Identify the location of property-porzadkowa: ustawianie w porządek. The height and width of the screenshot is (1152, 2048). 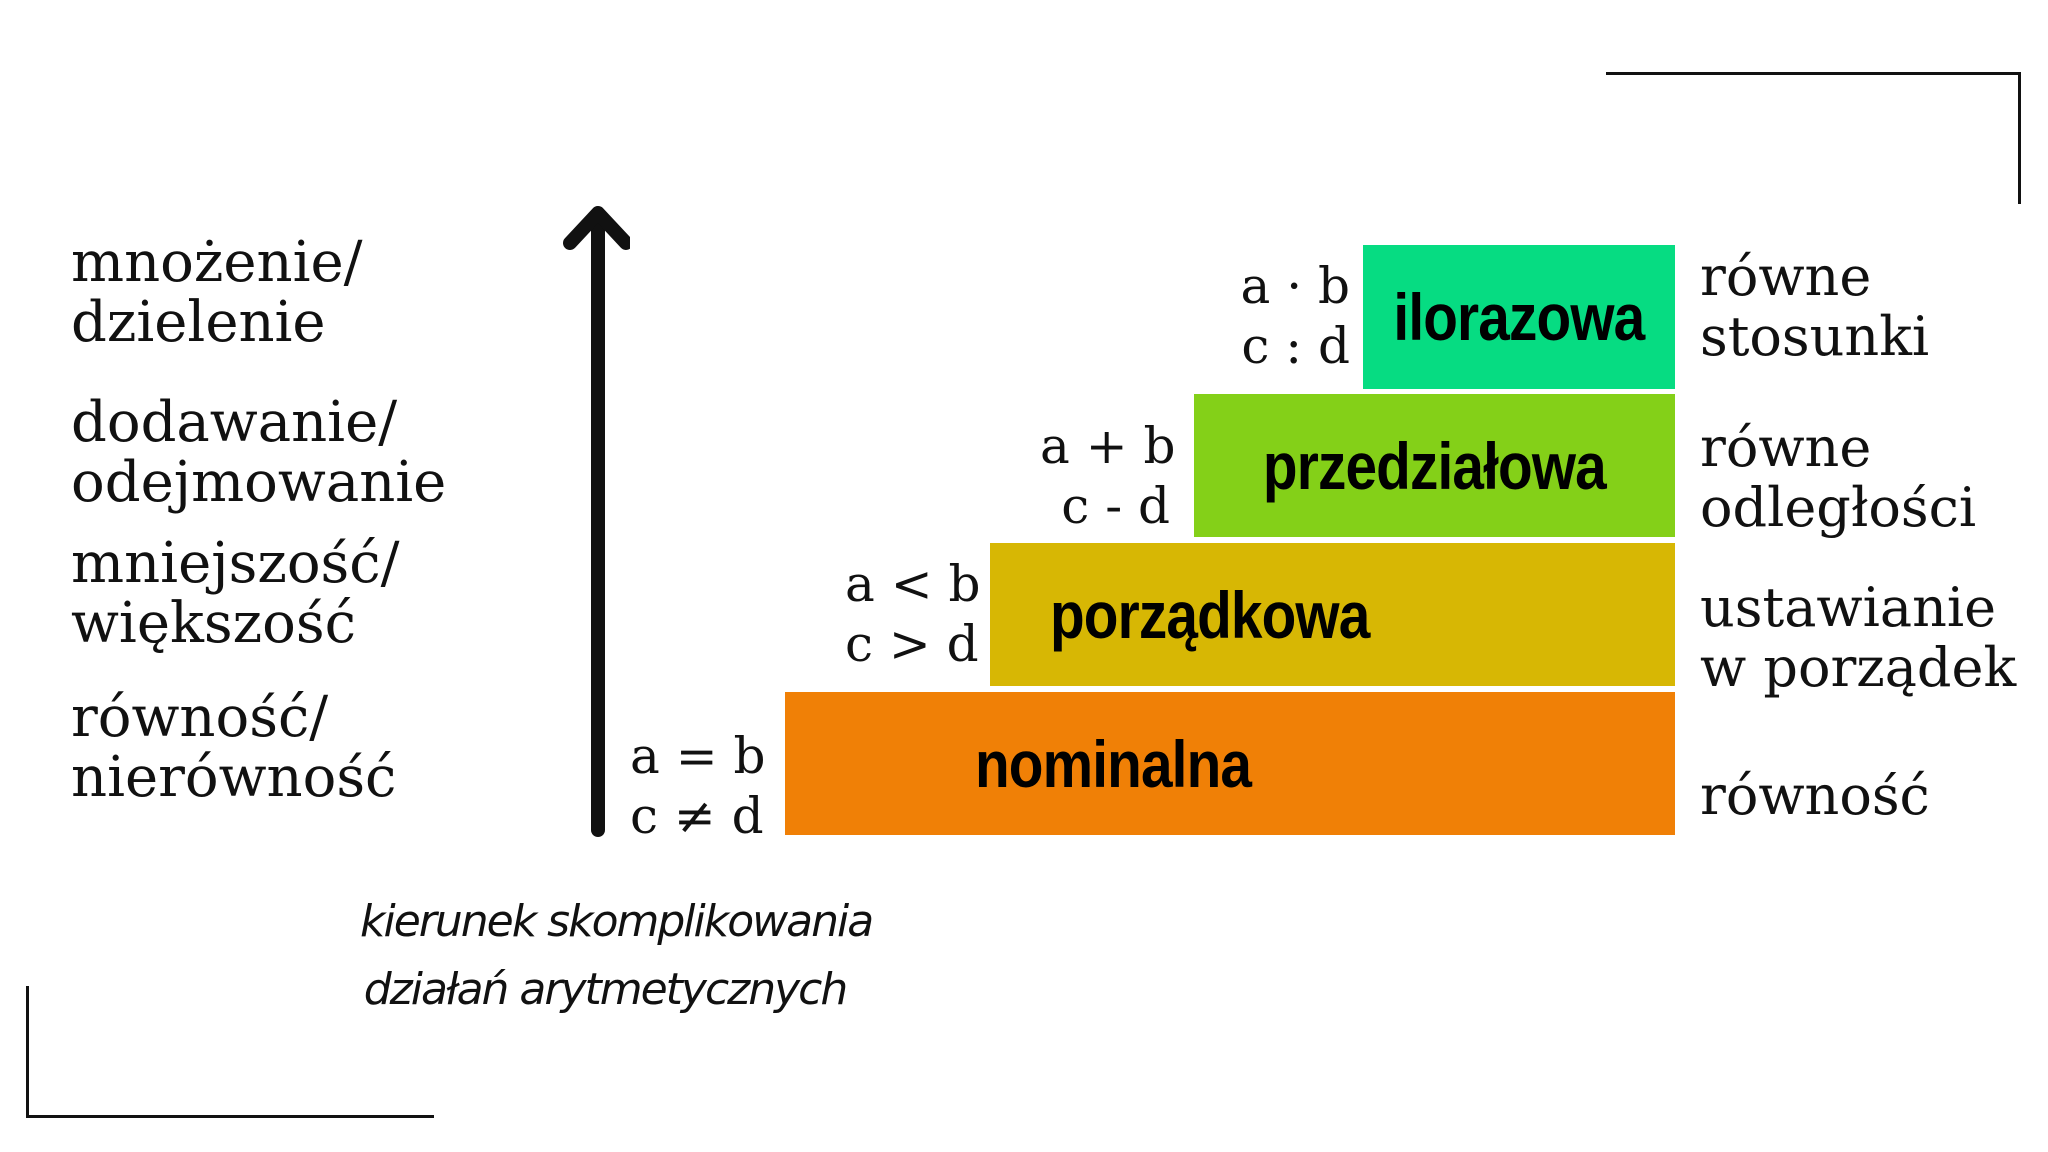
(1858, 637).